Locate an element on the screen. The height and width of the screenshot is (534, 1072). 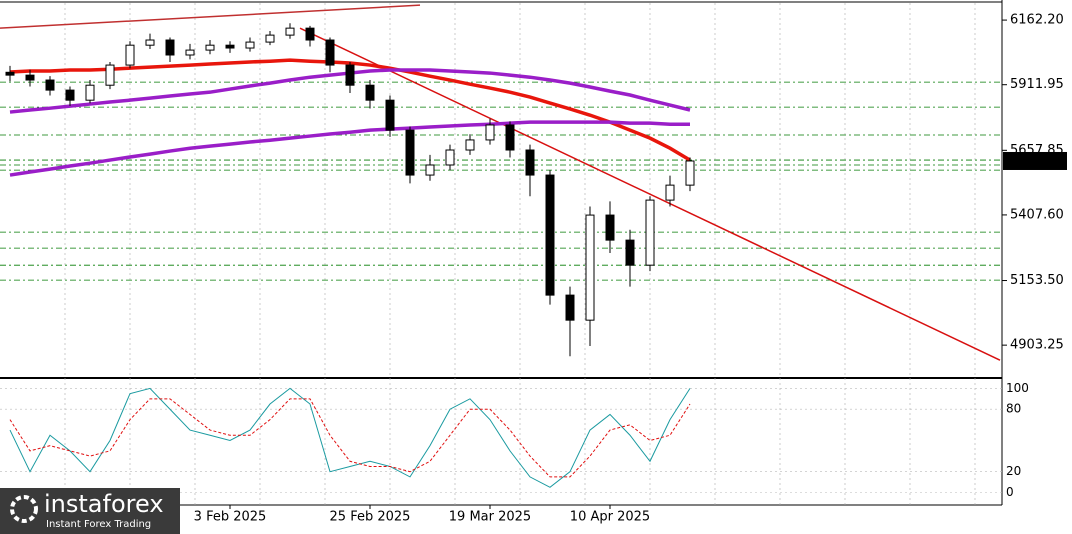
y-tick-label: 6162.20 is located at coordinates (1037, 20).